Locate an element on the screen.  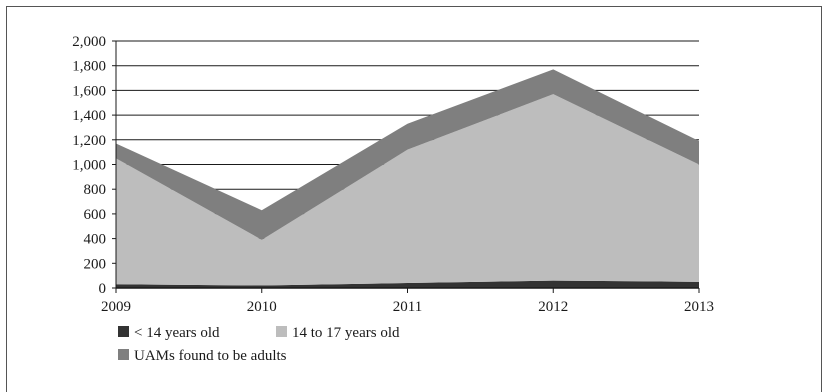
x-tick-label: 2011 is located at coordinates (407, 307).